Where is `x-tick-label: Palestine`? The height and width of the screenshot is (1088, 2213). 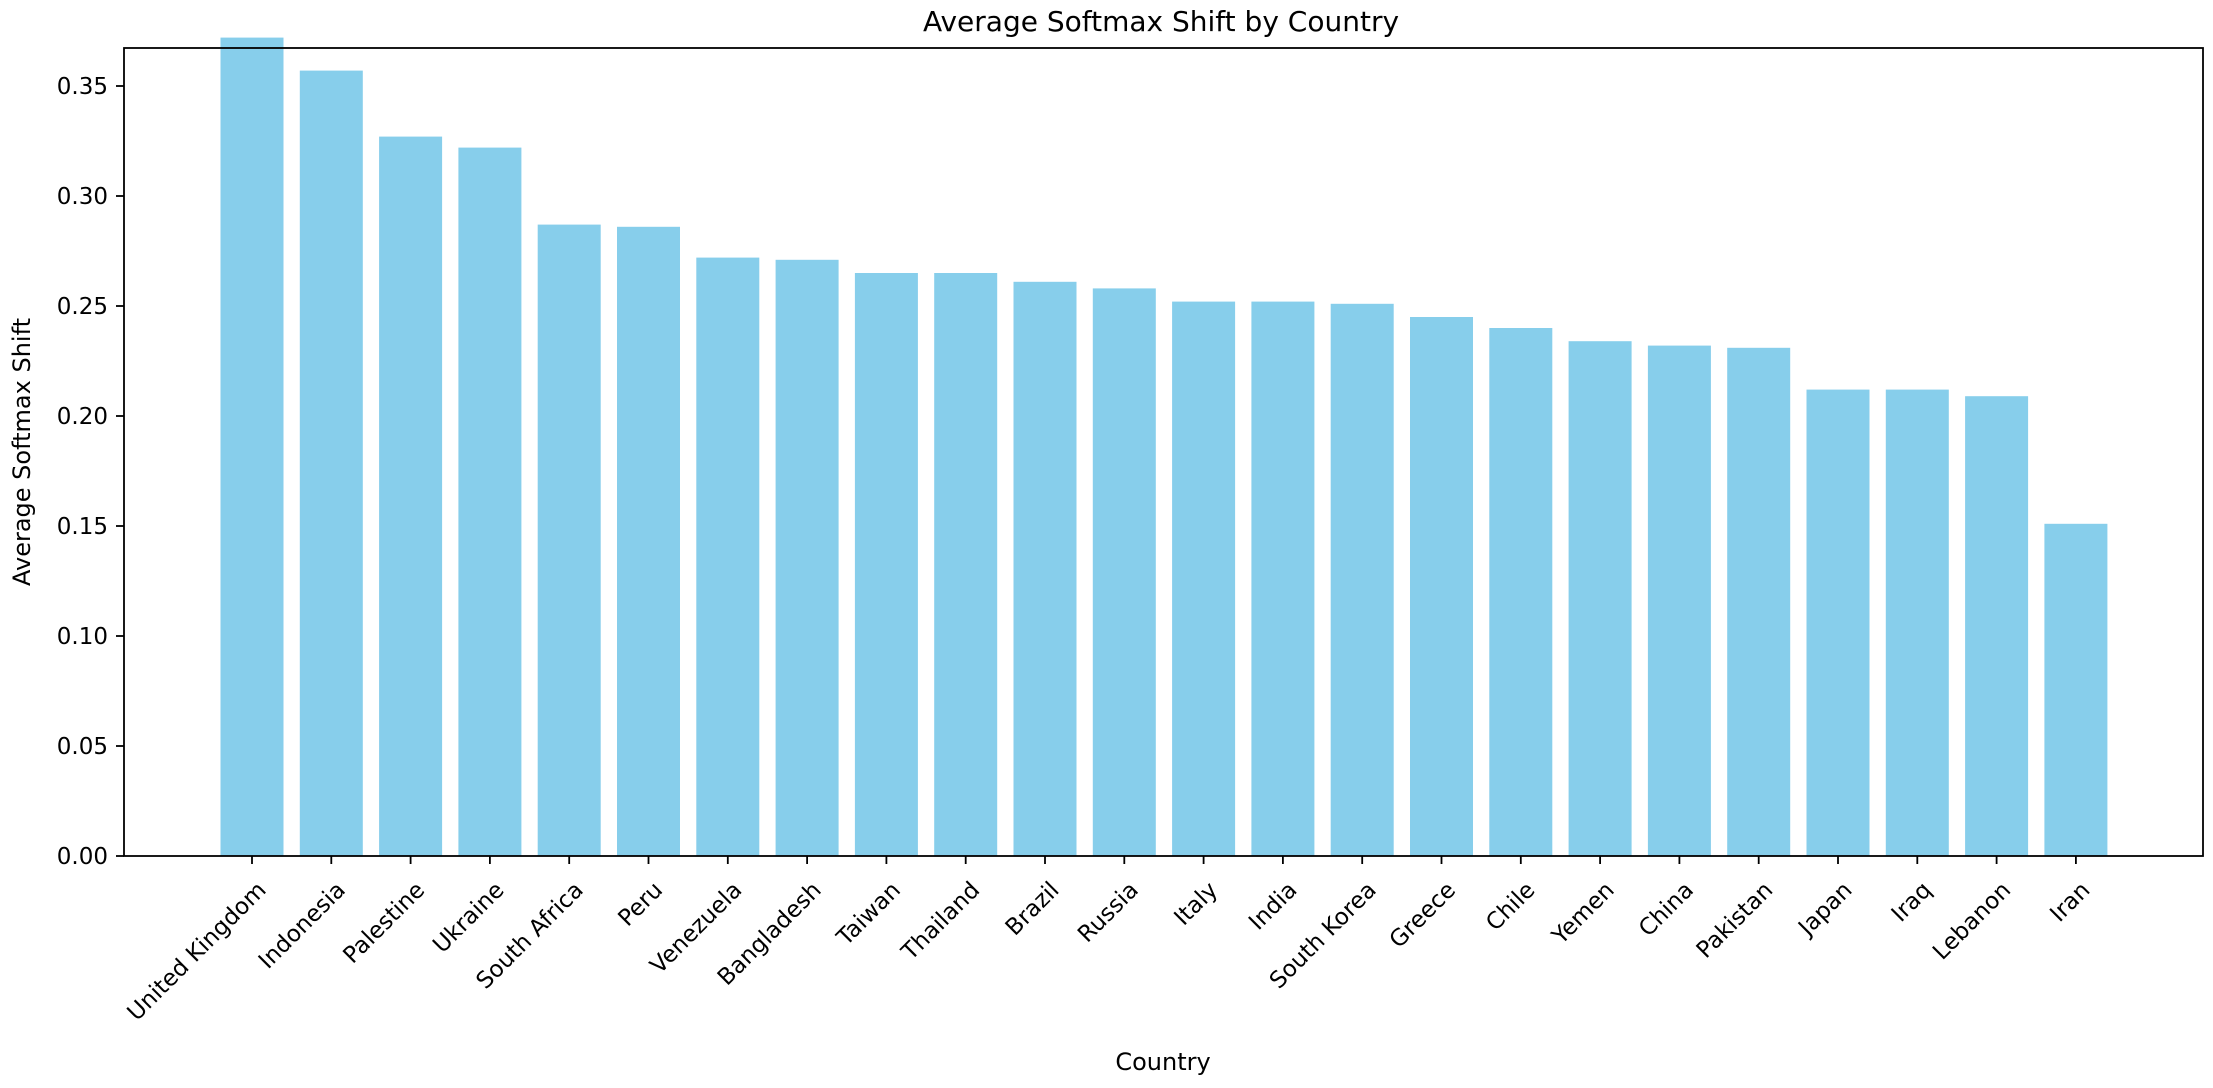
x-tick-label: Palestine is located at coordinates (385, 923).